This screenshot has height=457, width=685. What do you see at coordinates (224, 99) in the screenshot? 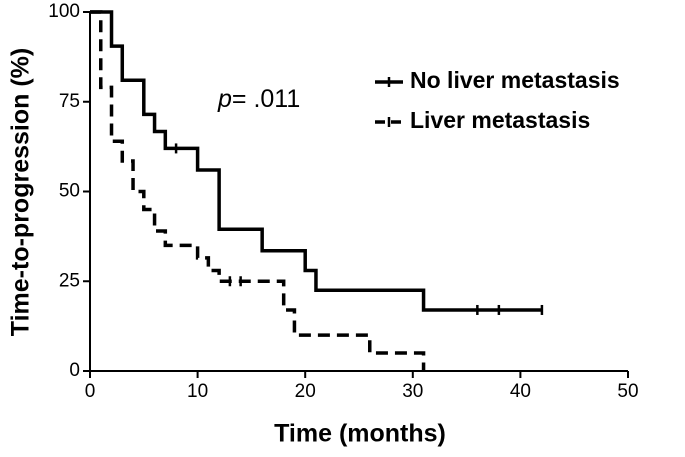
I see `annotation-italic: p` at bounding box center [224, 99].